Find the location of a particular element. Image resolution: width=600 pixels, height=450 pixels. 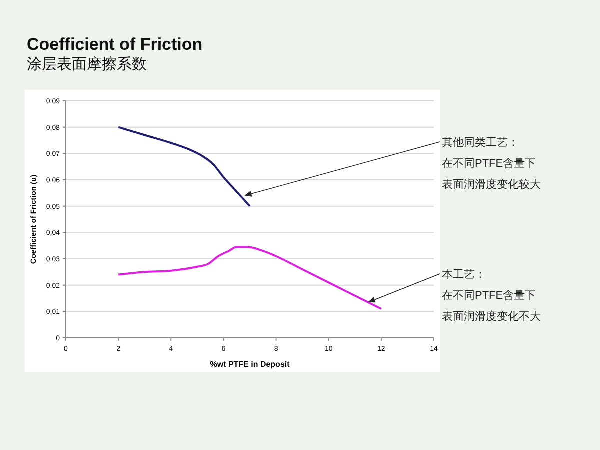

chart-subtitle: 涂层表面摩擦系数 is located at coordinates (87, 64).